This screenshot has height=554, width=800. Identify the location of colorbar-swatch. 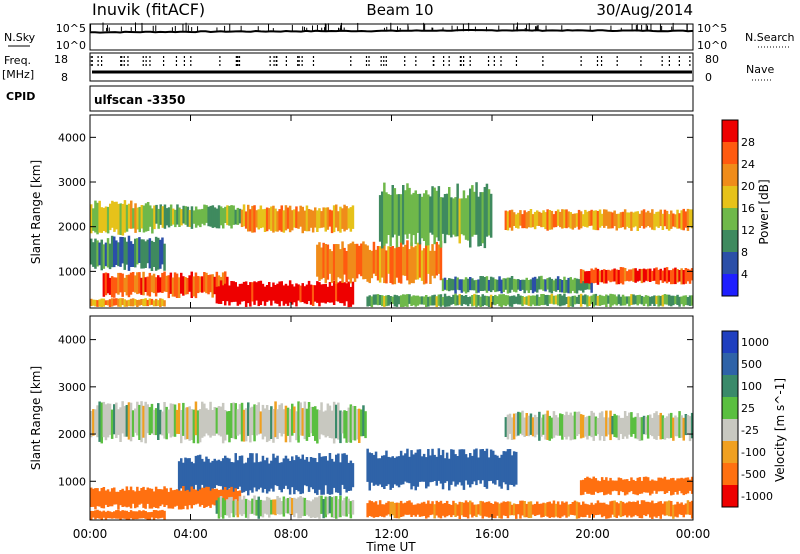
(730, 408).